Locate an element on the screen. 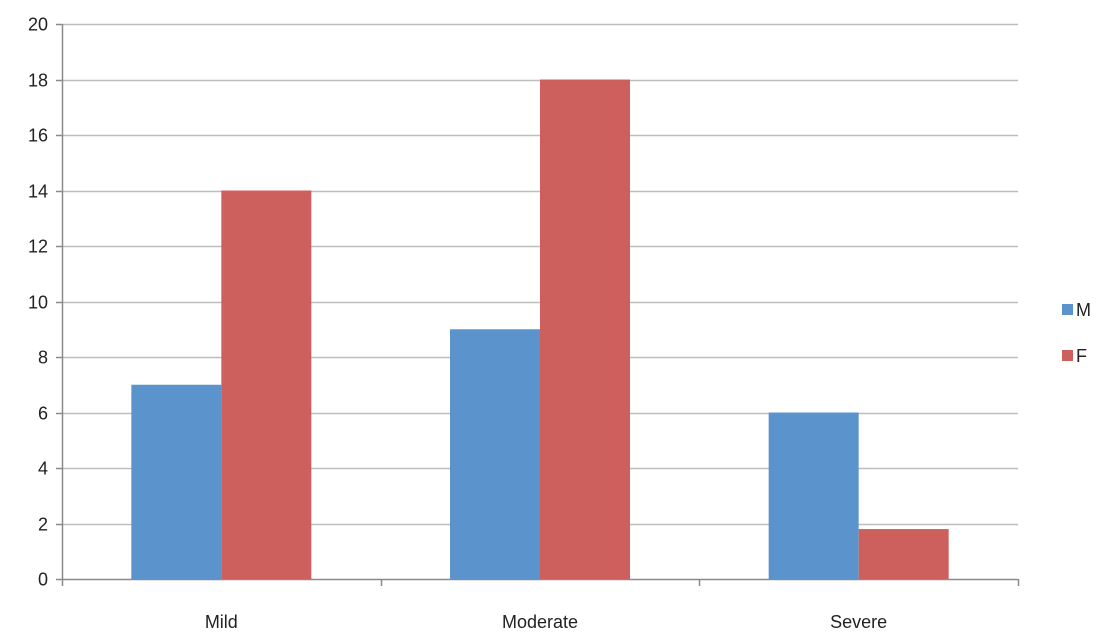  y-tick-label: 12 is located at coordinates (38, 247).